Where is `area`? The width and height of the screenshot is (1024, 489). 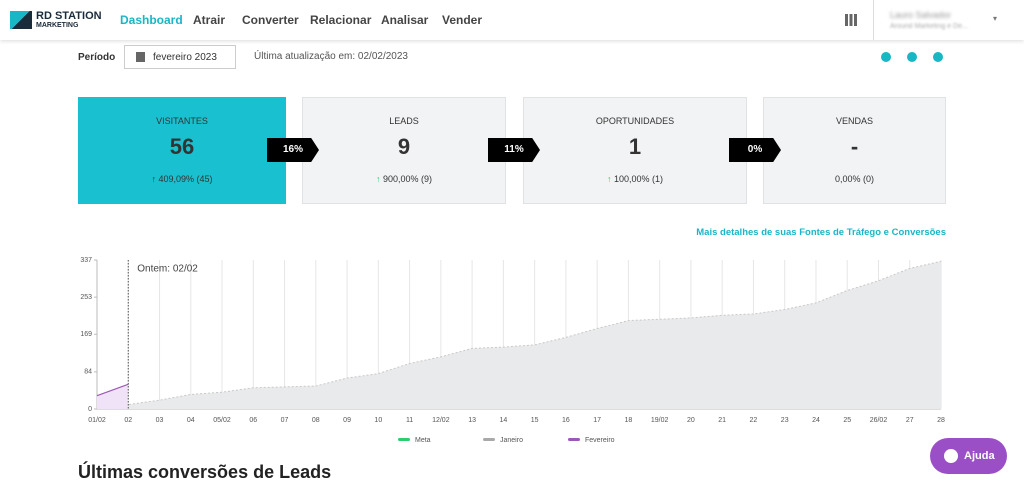
area is located at coordinates (113, 396).